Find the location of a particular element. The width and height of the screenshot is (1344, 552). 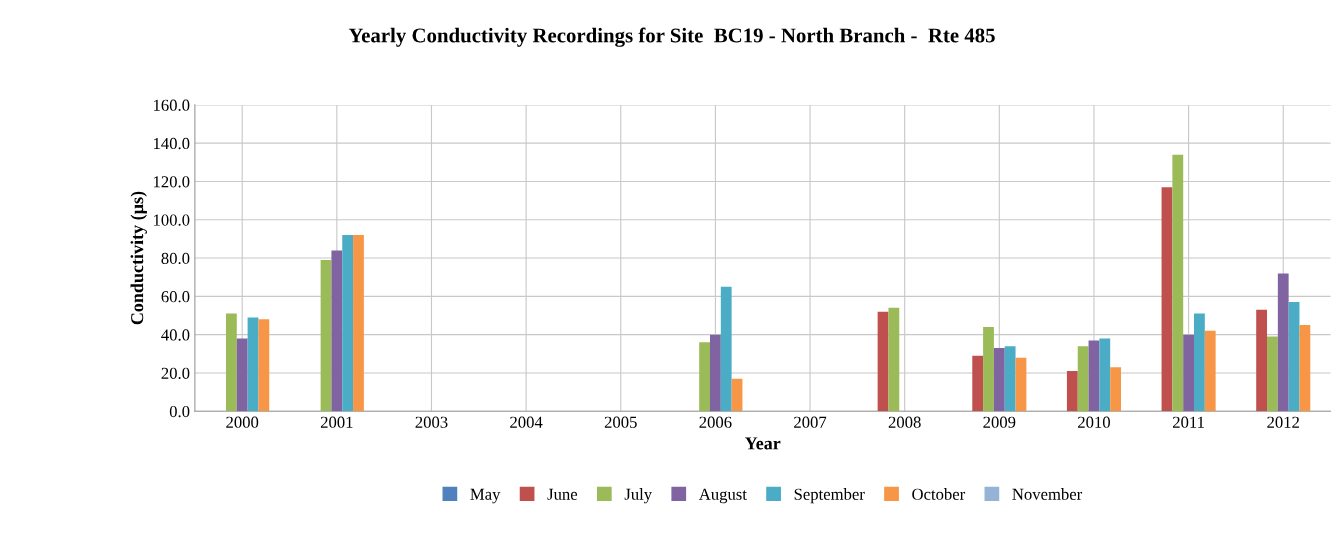

y-axis-title: Conductivity (µs) is located at coordinates (138, 258).